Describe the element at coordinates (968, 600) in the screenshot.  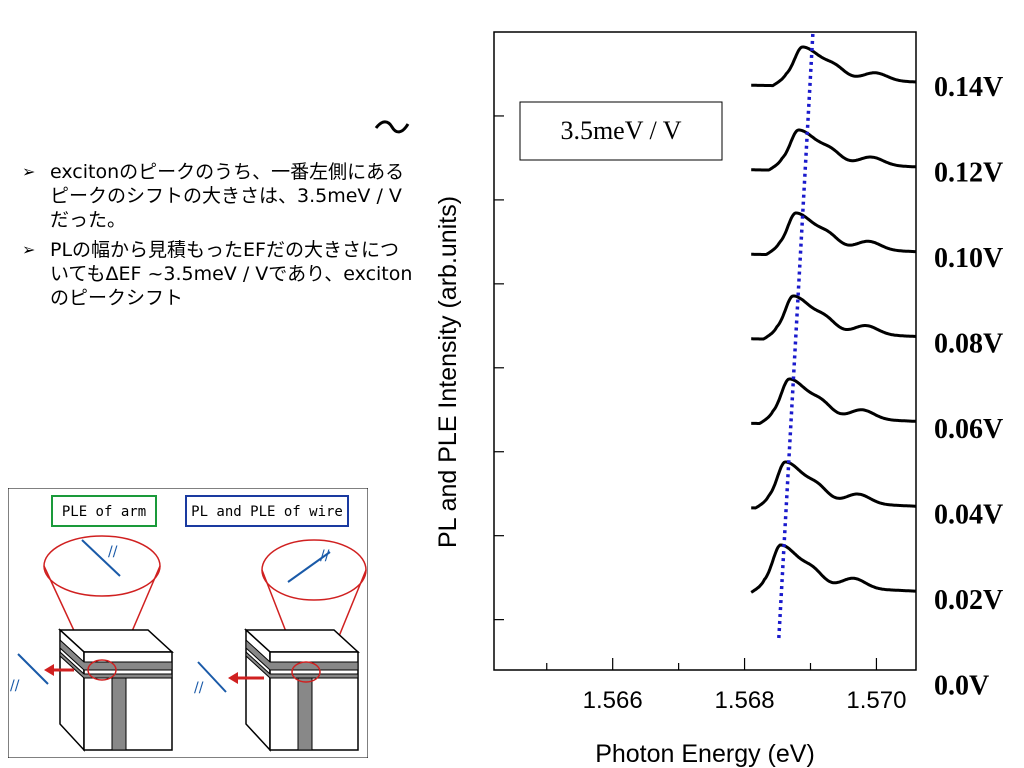
I see `voltage-label: 0.02V` at that location.